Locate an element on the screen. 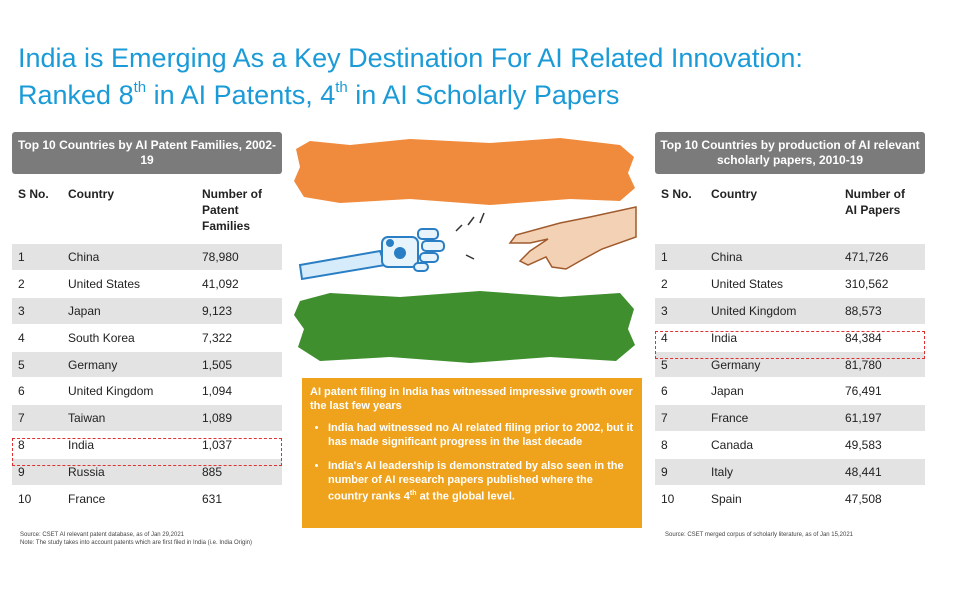 This screenshot has height=600, width=960. table-row: 4 South Korea 7,322 is located at coordinates (147, 338).